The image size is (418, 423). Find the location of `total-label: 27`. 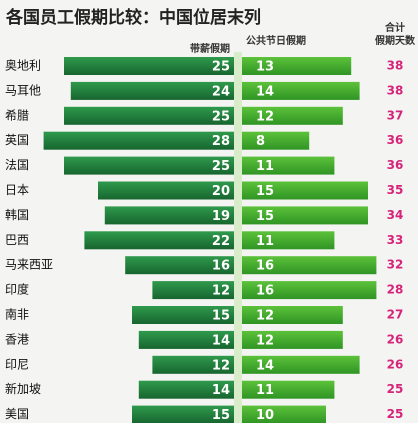

total-label: 27 is located at coordinates (395, 315).